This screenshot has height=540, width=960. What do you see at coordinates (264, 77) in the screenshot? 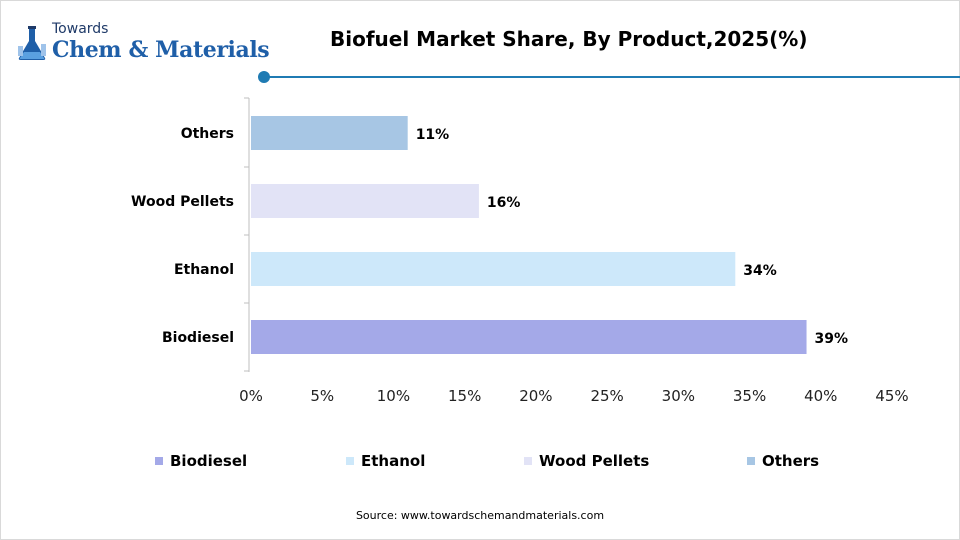
I see `title-rule-dot` at bounding box center [264, 77].